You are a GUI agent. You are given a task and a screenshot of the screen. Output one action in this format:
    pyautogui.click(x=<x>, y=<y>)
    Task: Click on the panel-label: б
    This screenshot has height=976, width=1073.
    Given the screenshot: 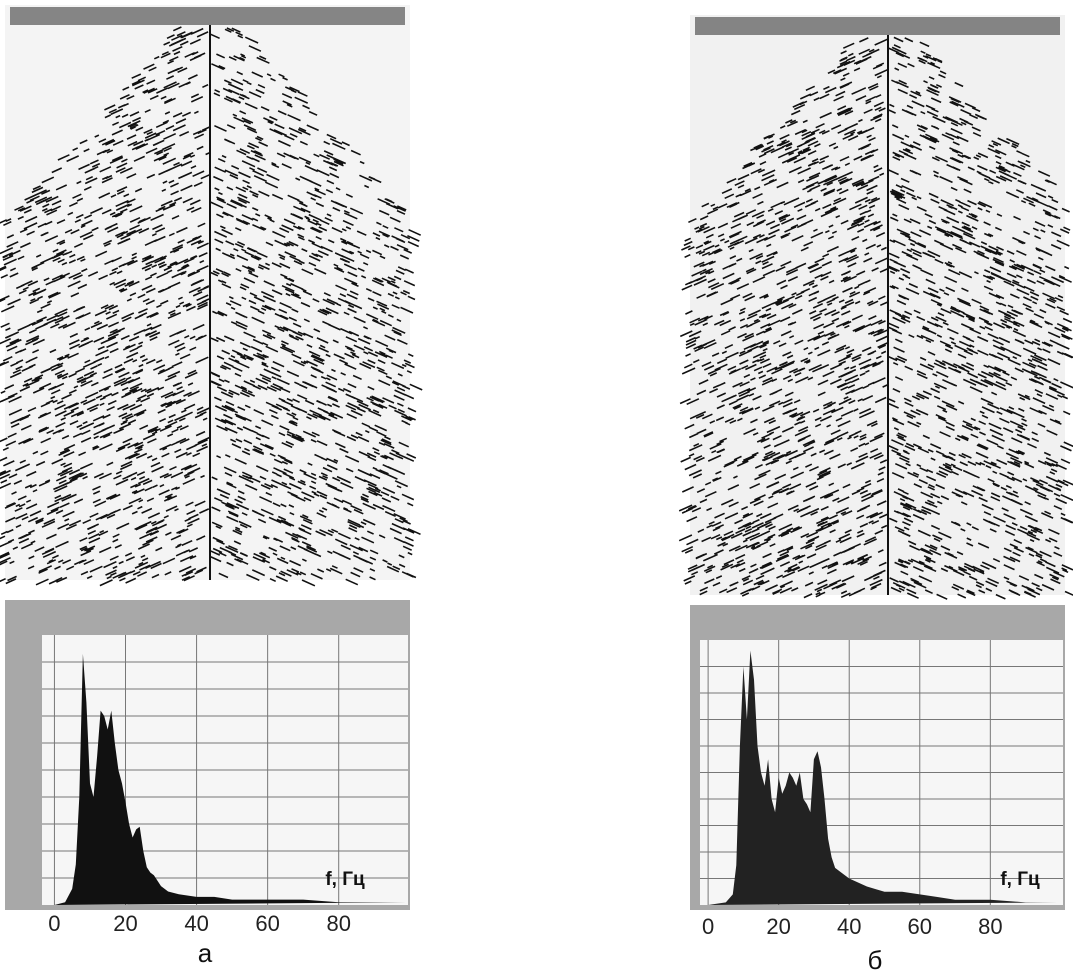 What is the action you would take?
    pyautogui.click(x=875, y=960)
    